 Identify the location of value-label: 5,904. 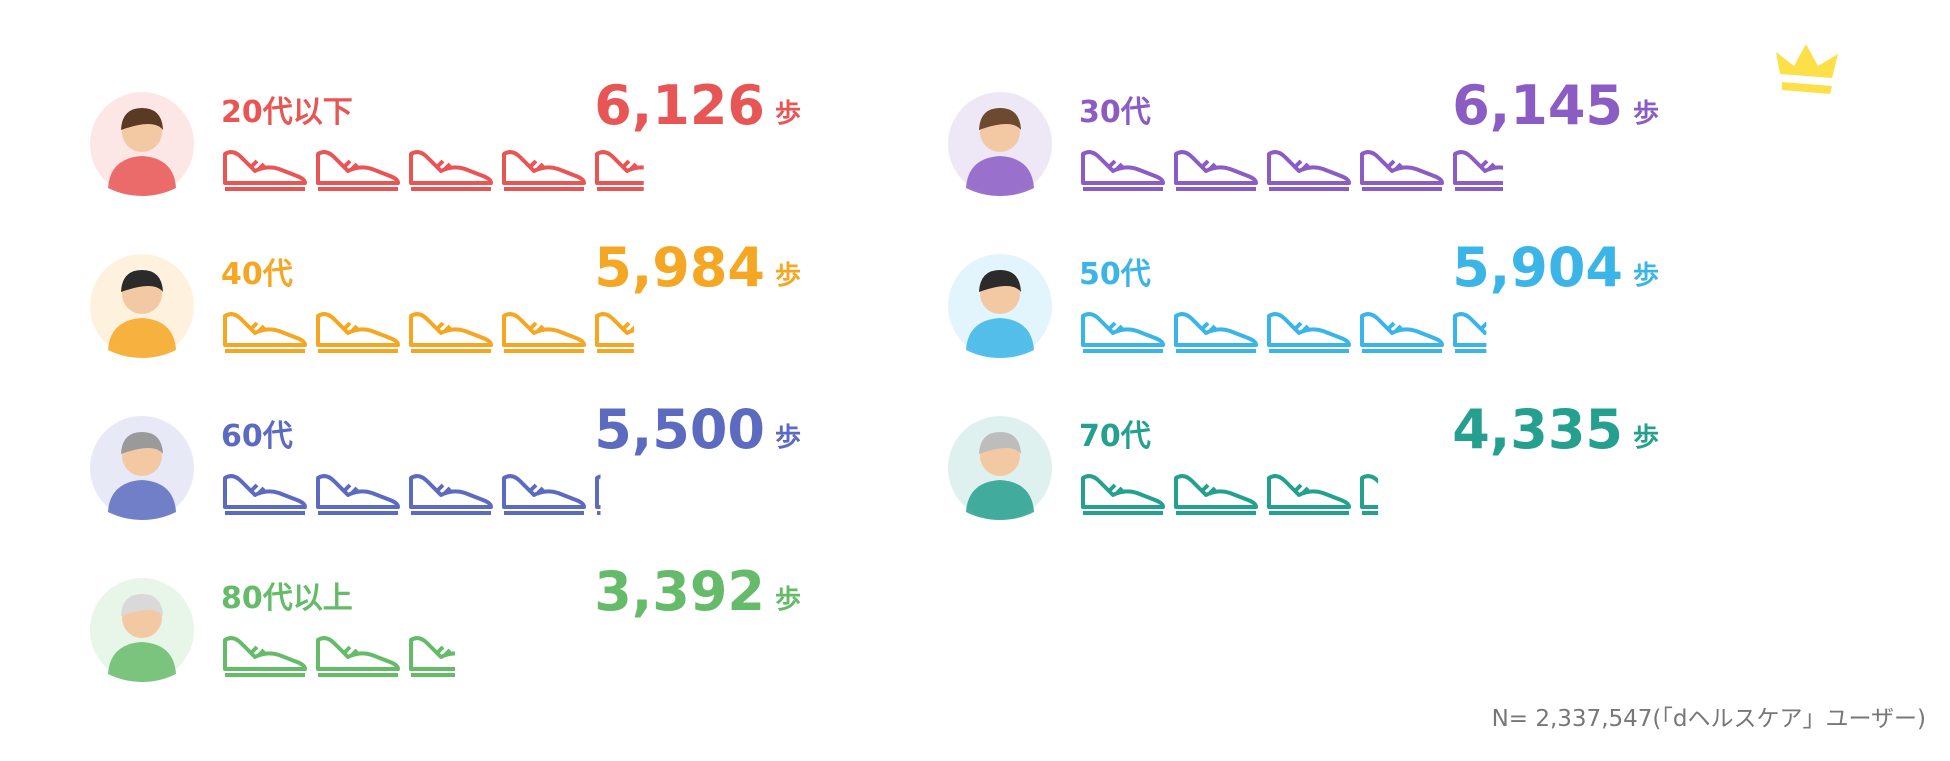
(1537, 267).